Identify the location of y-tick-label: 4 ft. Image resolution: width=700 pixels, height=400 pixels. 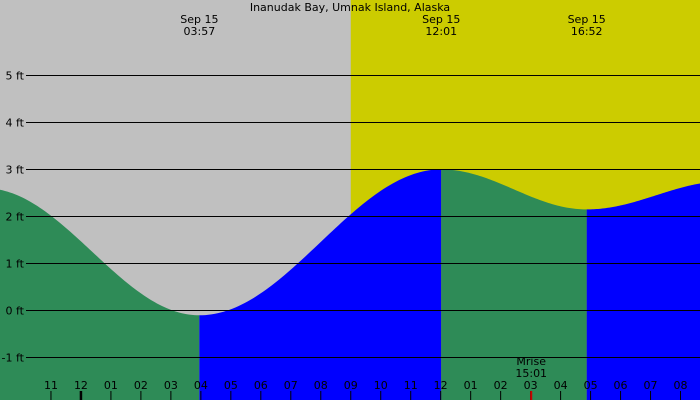
(15, 122).